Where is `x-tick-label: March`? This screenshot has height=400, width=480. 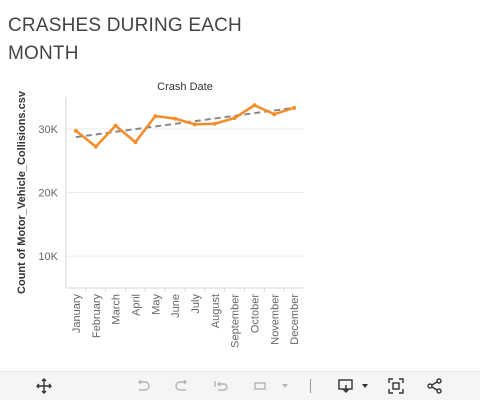 x-tick-label: March is located at coordinates (117, 309).